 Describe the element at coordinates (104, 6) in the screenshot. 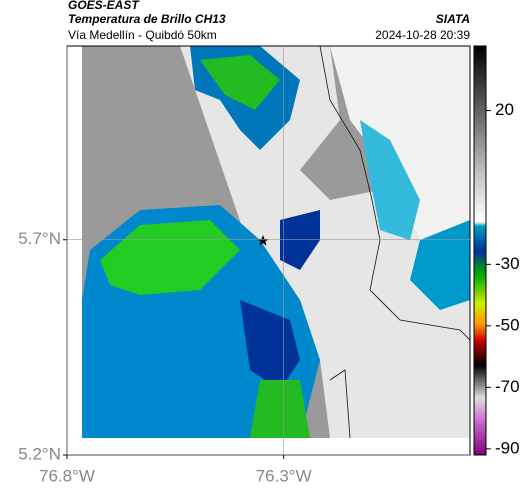

I see `title: GOES-EAST` at that location.